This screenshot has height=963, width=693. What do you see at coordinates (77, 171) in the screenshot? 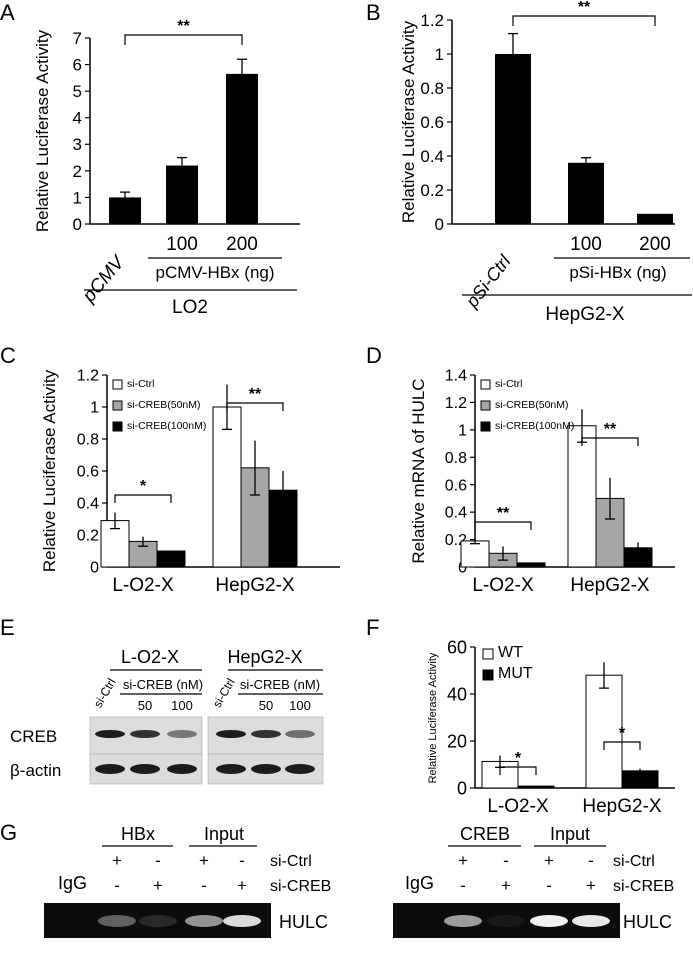
I see `y-tick-label: 2` at bounding box center [77, 171].